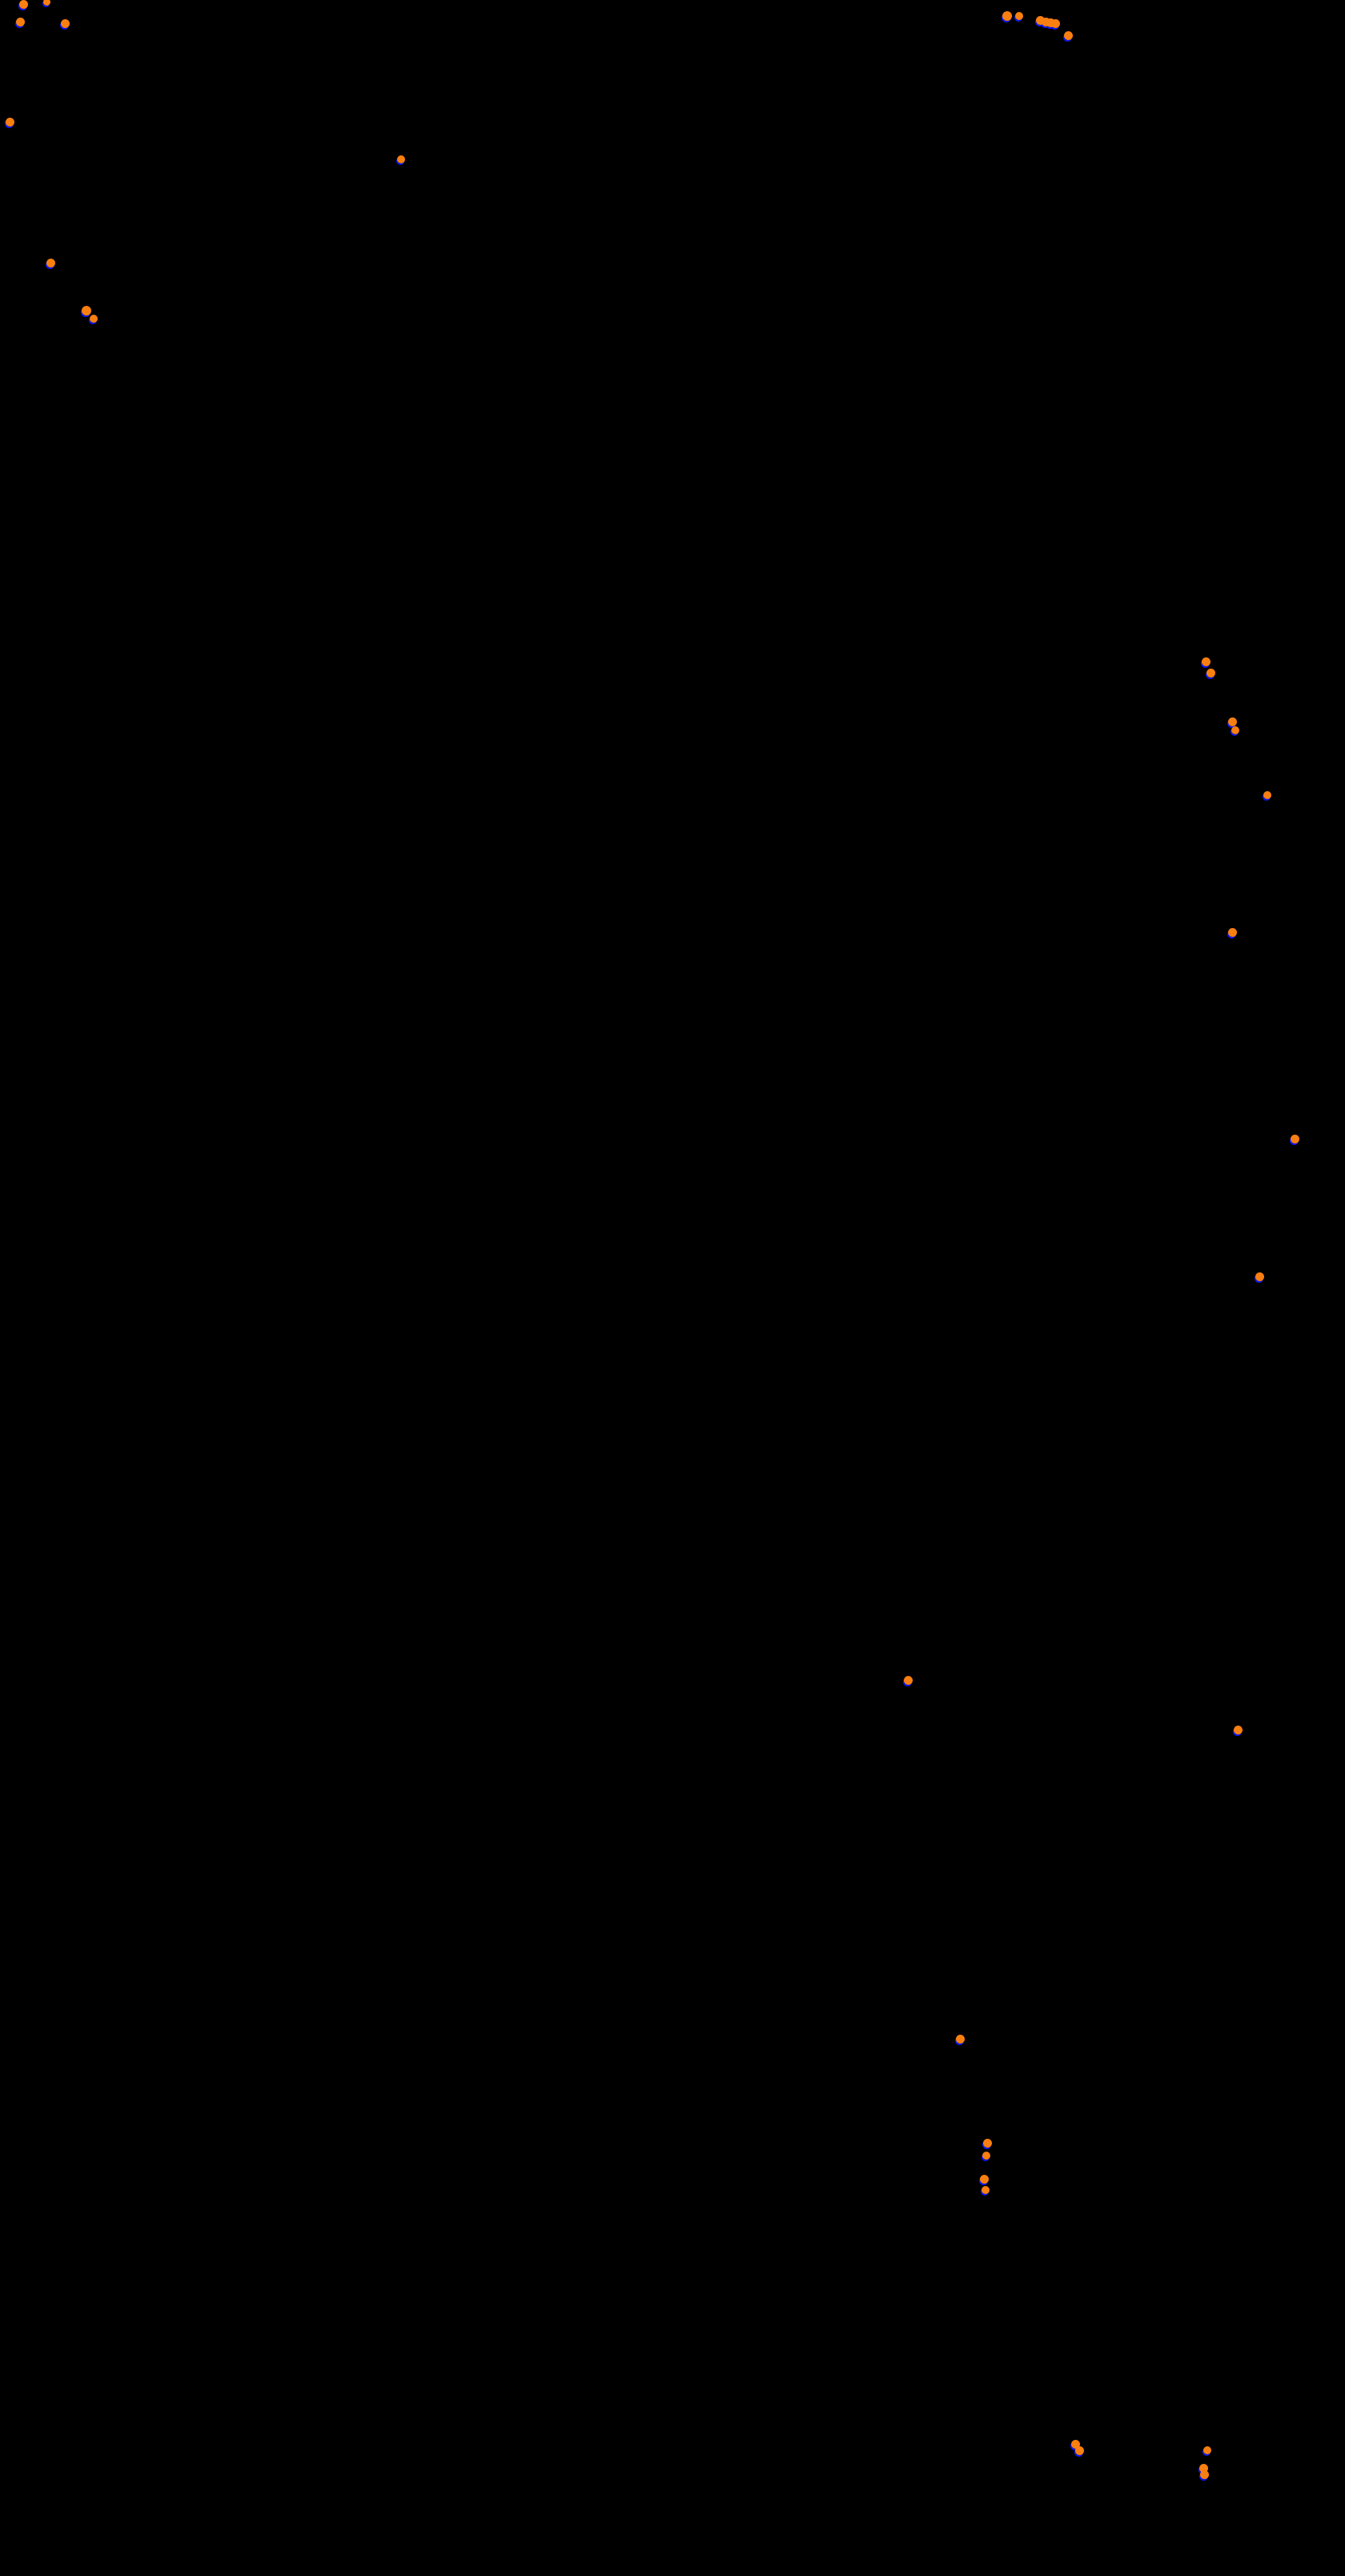  I want to click on marker-28-dot-icon, so click(987, 2143).